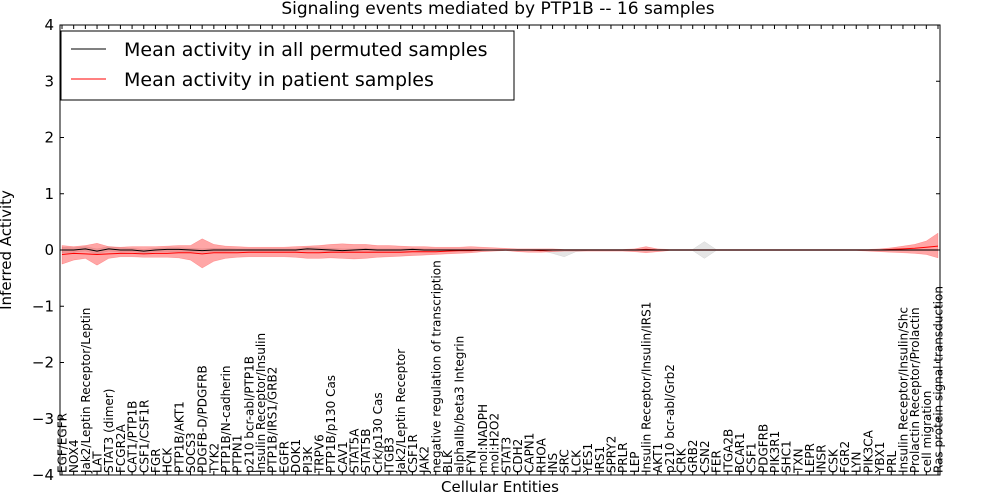 The height and width of the screenshot is (500, 1000). I want to click on y-tick-label: 2, so click(49, 138).